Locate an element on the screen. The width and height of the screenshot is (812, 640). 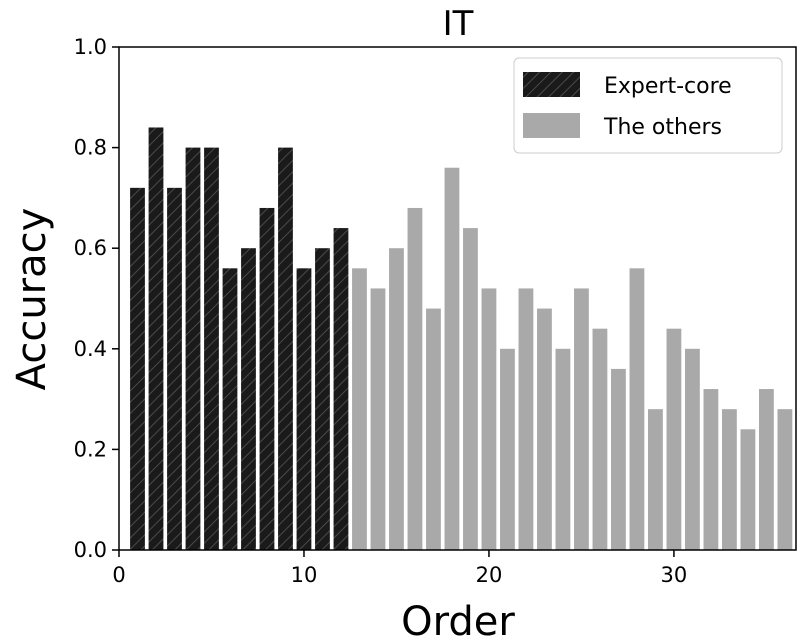
y-tick-label: 0.6 is located at coordinates (90, 248).